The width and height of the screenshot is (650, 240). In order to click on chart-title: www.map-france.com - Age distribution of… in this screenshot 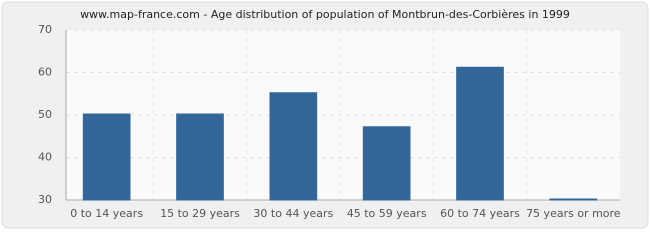, I will do `click(325, 14)`.